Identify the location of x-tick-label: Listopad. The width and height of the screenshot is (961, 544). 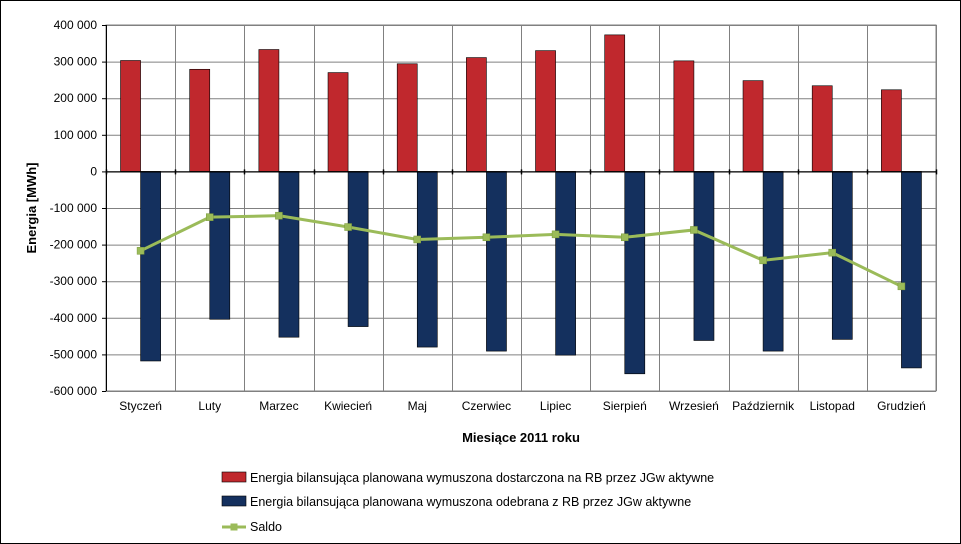
(832, 406).